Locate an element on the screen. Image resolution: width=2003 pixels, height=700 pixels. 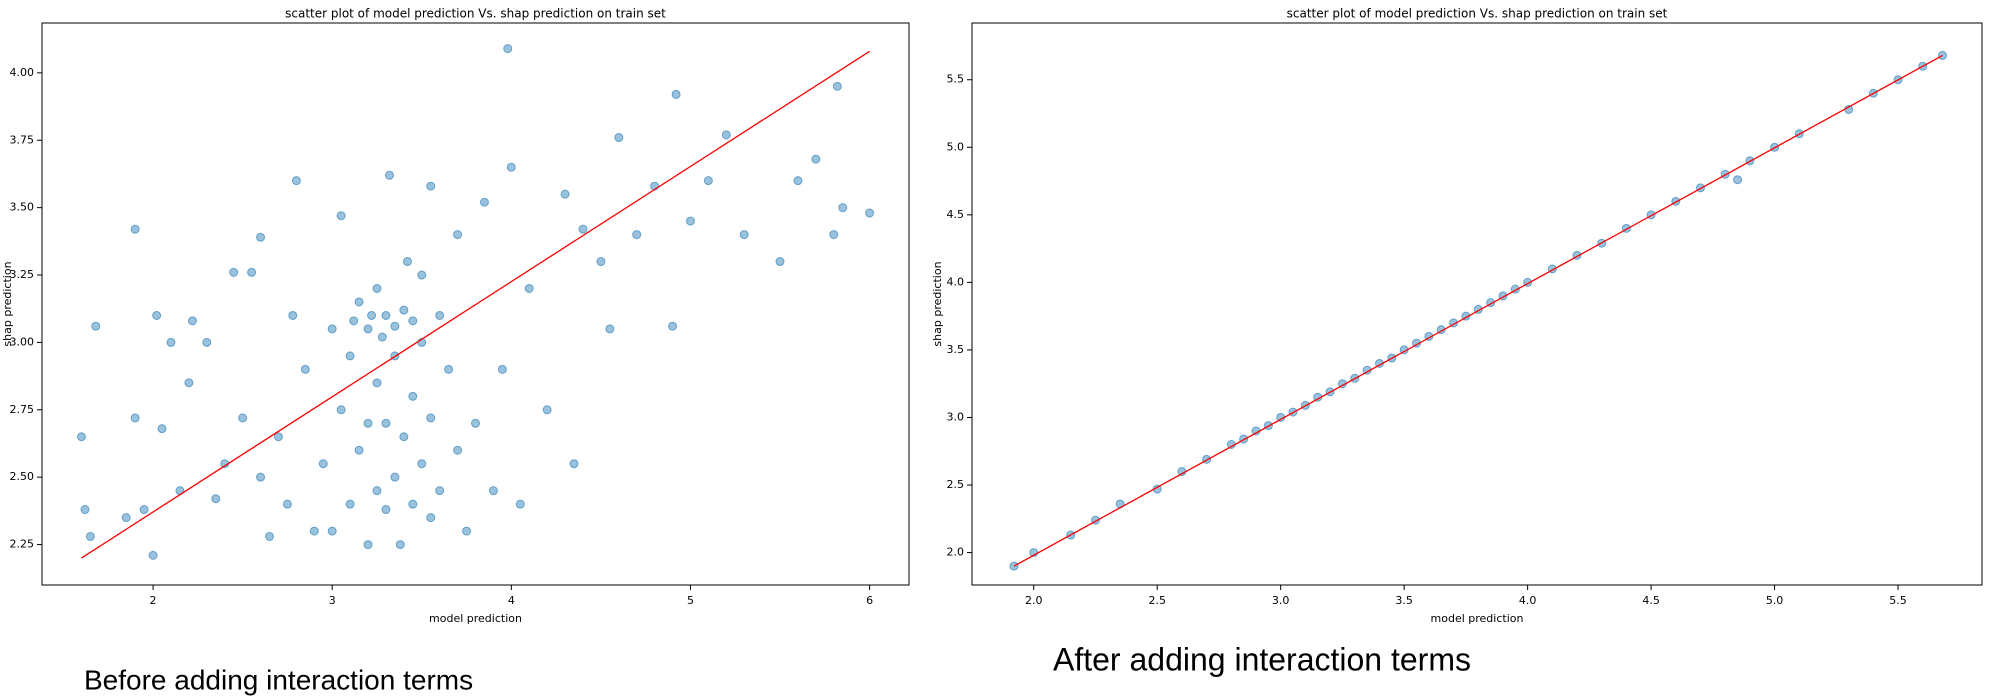
y-tick-label: 2.25 is located at coordinates (22, 544).